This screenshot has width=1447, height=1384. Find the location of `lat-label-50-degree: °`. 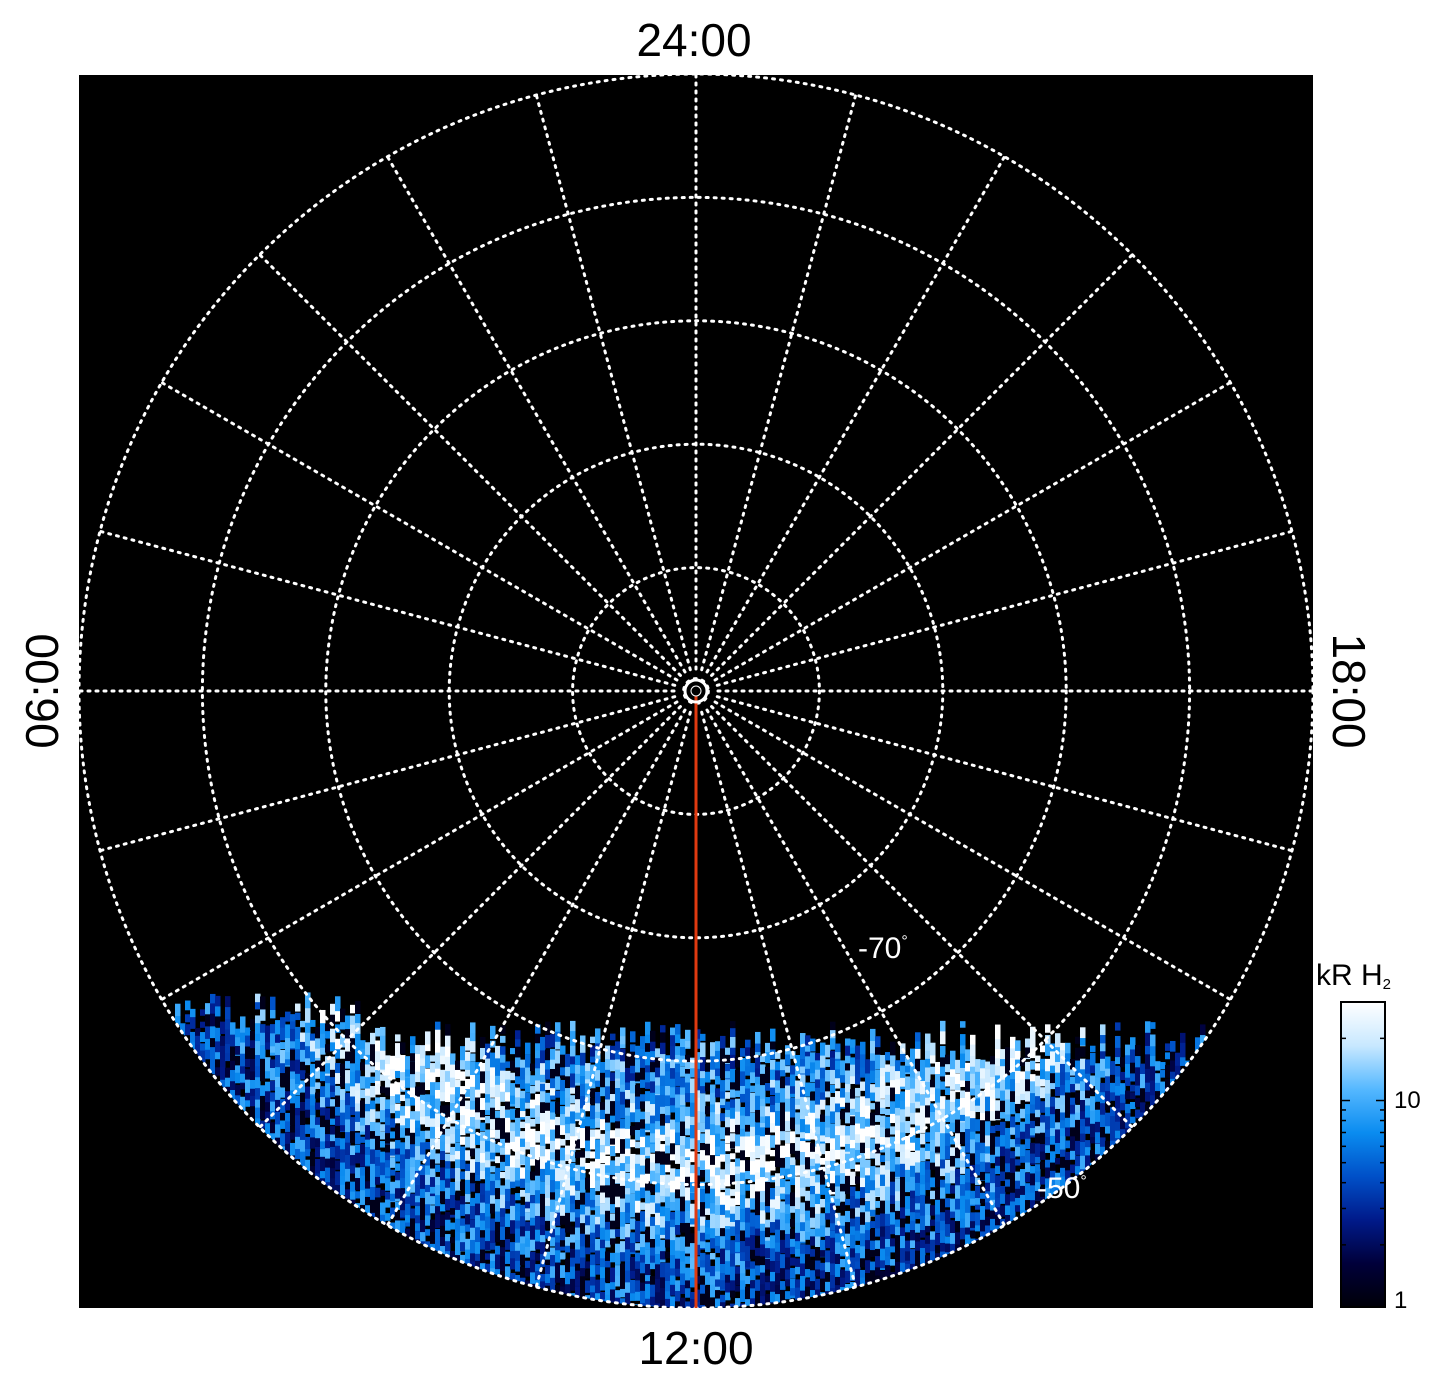

lat-label-50-degree: ° is located at coordinates (1083, 1181).